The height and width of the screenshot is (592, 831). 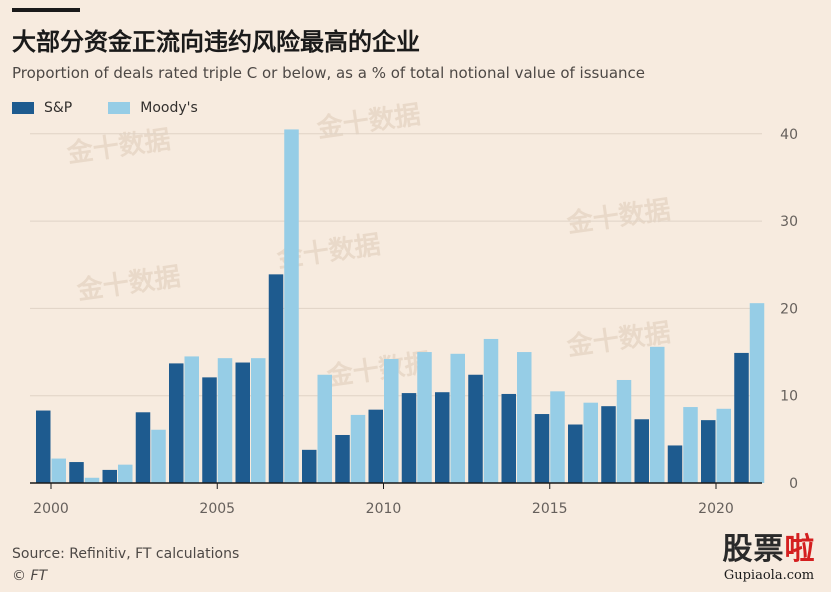 I want to click on legend-item-moodys: Moody's, so click(x=153, y=108).